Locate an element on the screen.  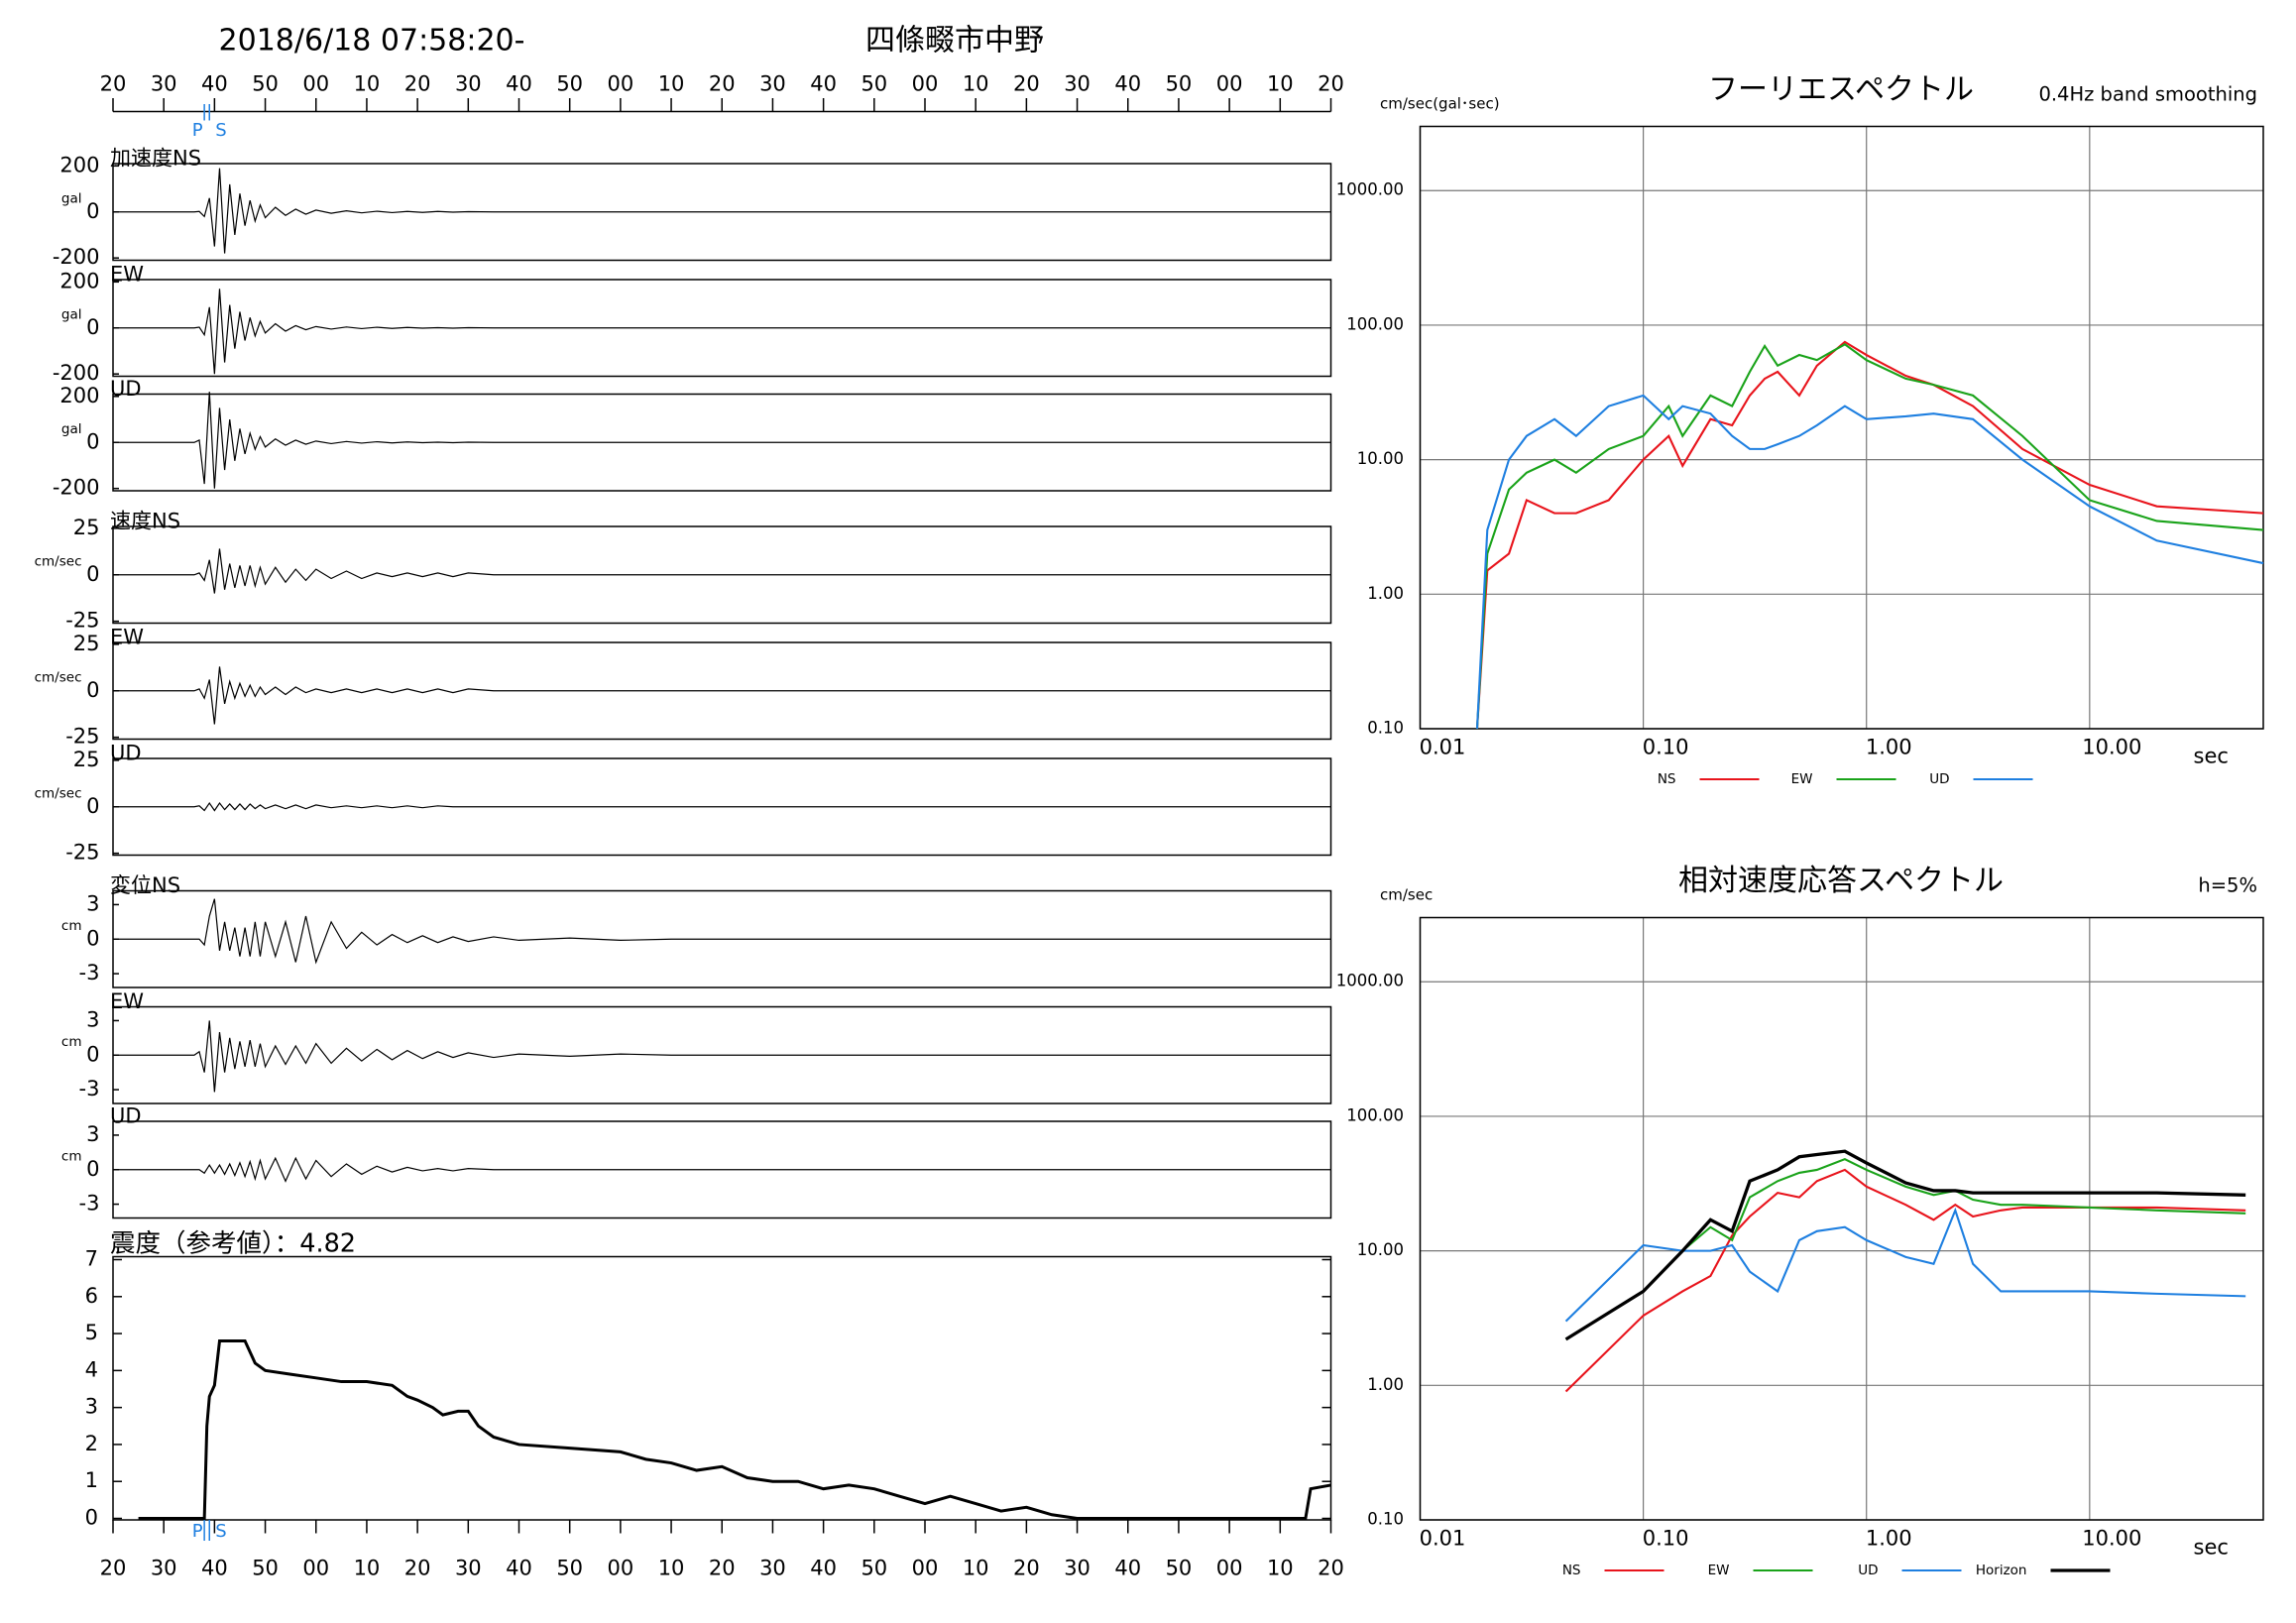
y-tick-label: -200 is located at coordinates (76, 257).